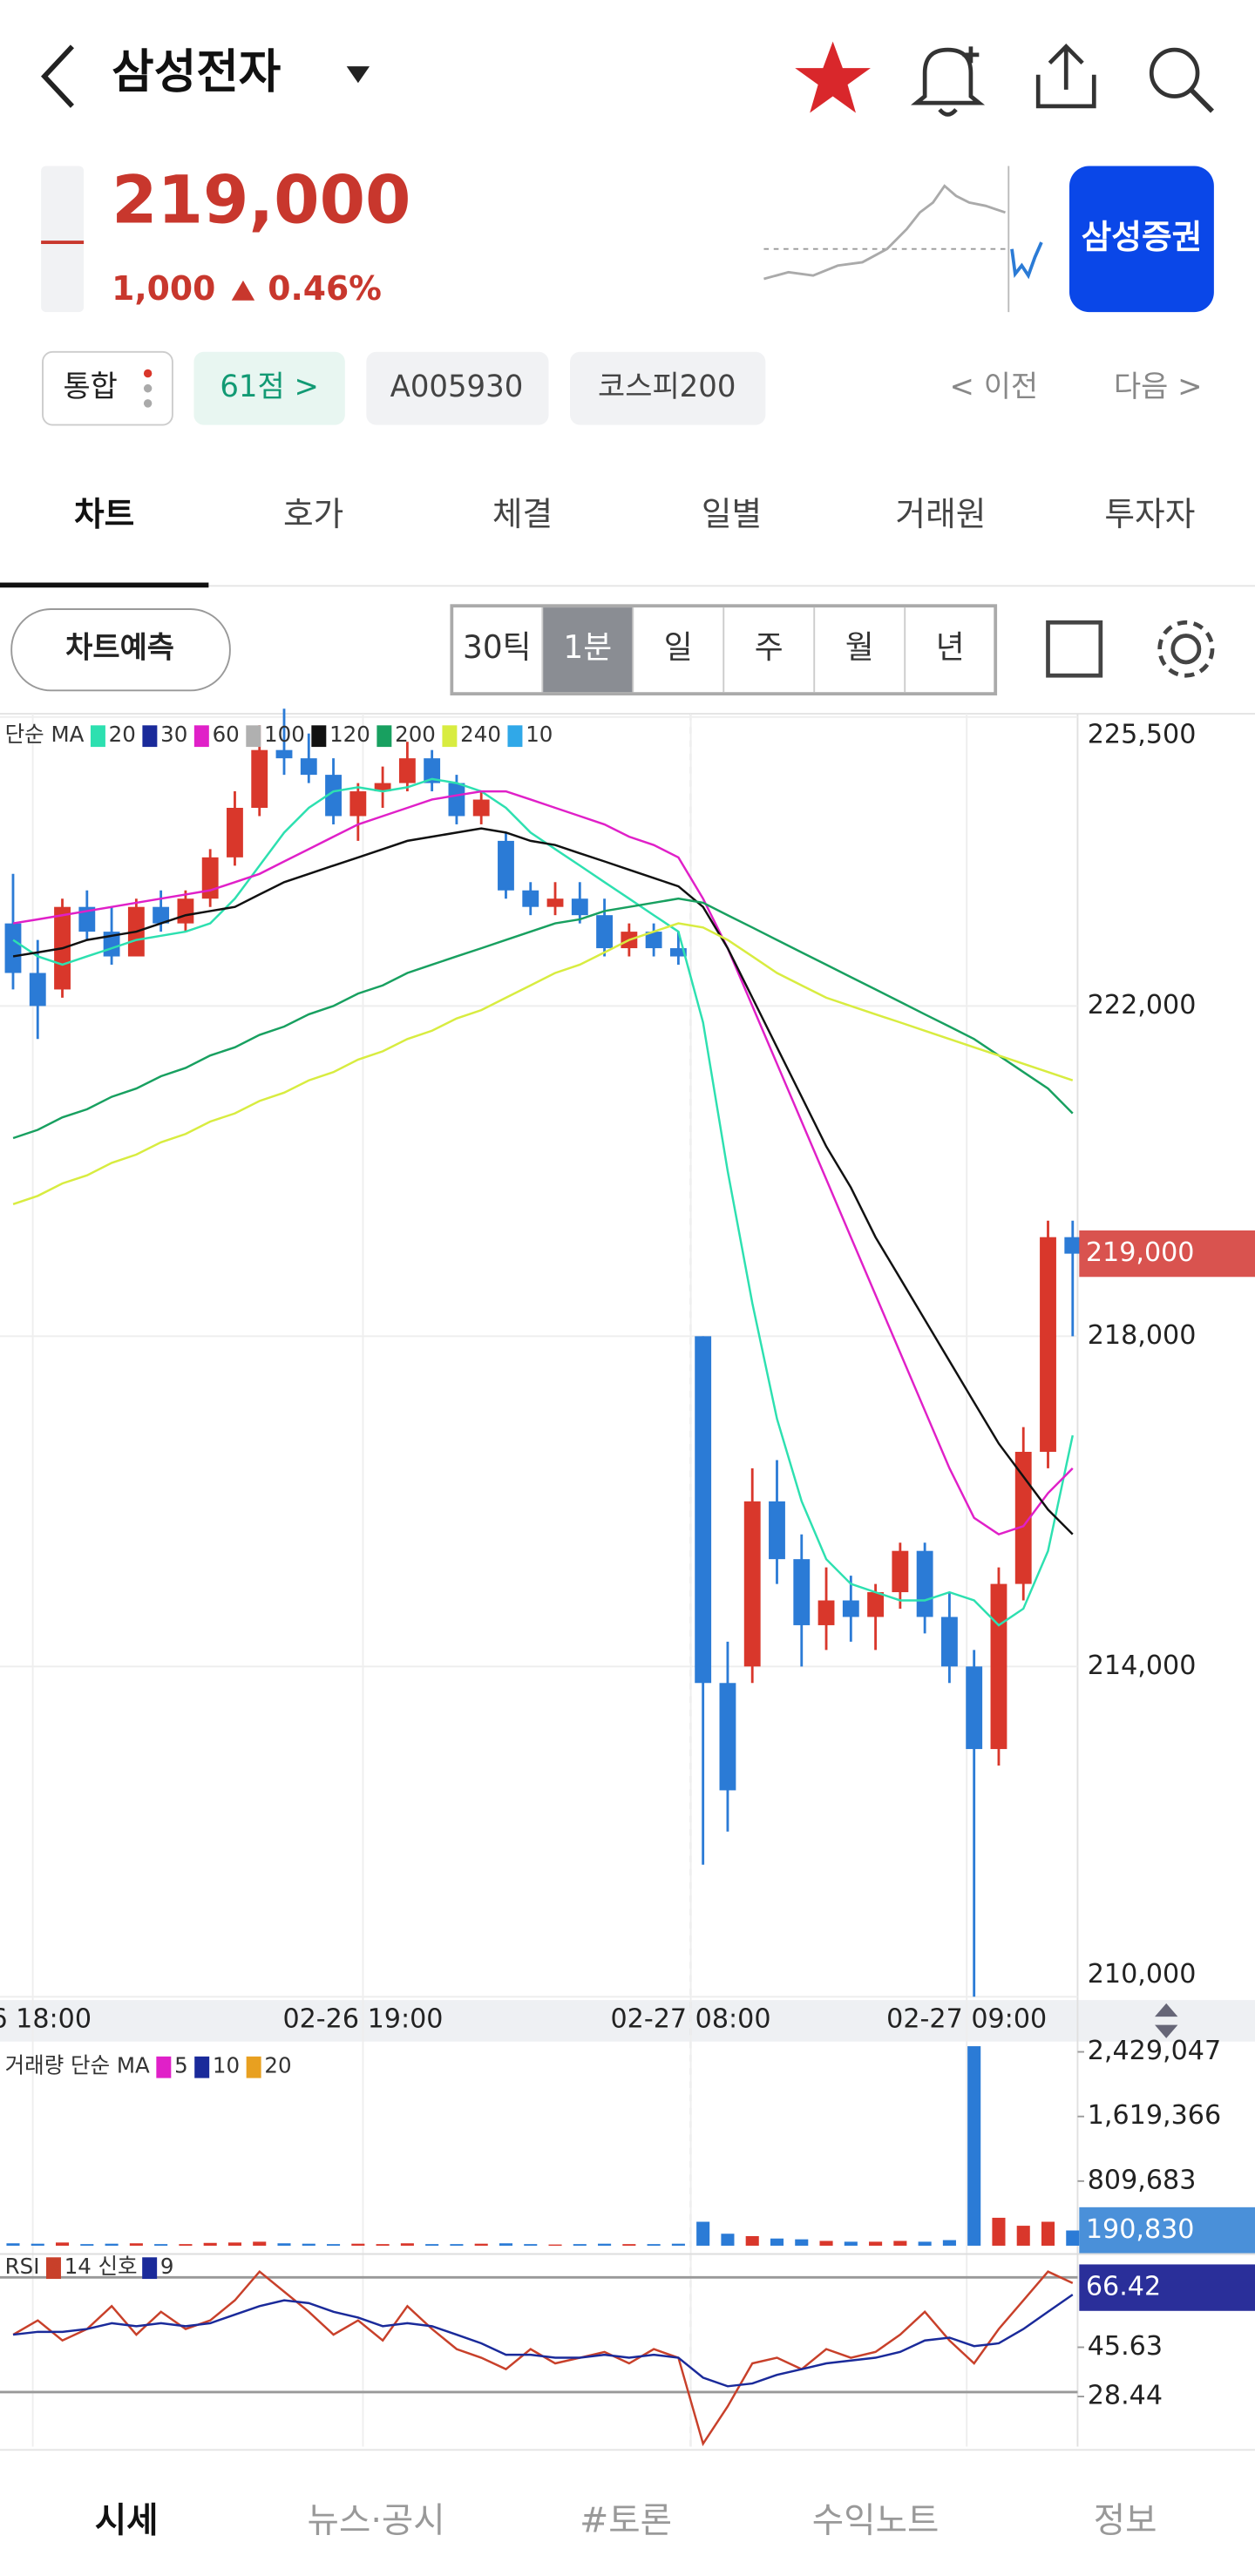 This screenshot has width=1255, height=2576. What do you see at coordinates (498, 648) in the screenshot?
I see `period-option: 30틱` at bounding box center [498, 648].